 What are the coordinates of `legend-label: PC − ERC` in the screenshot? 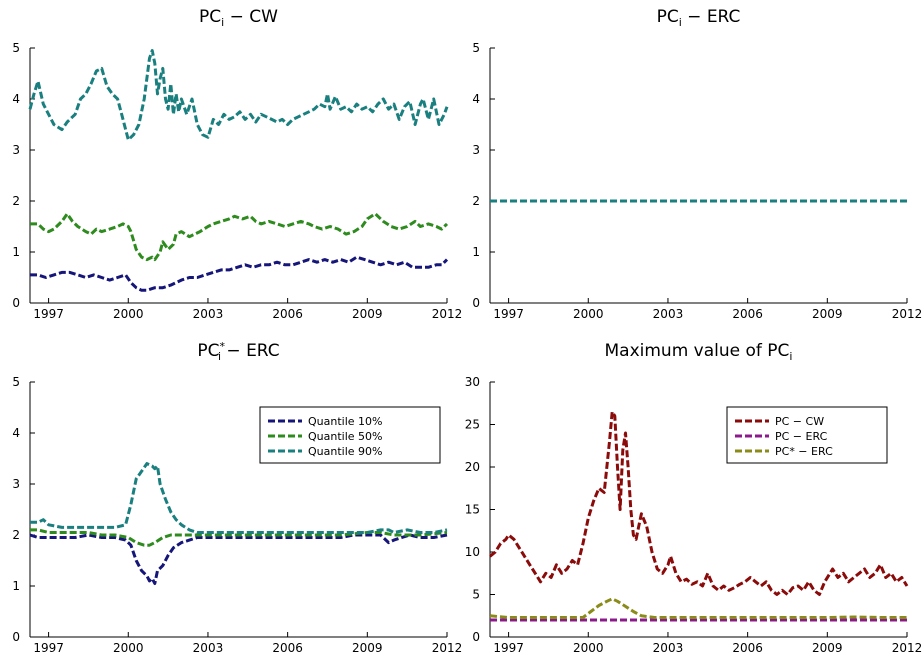 It's located at (801, 436).